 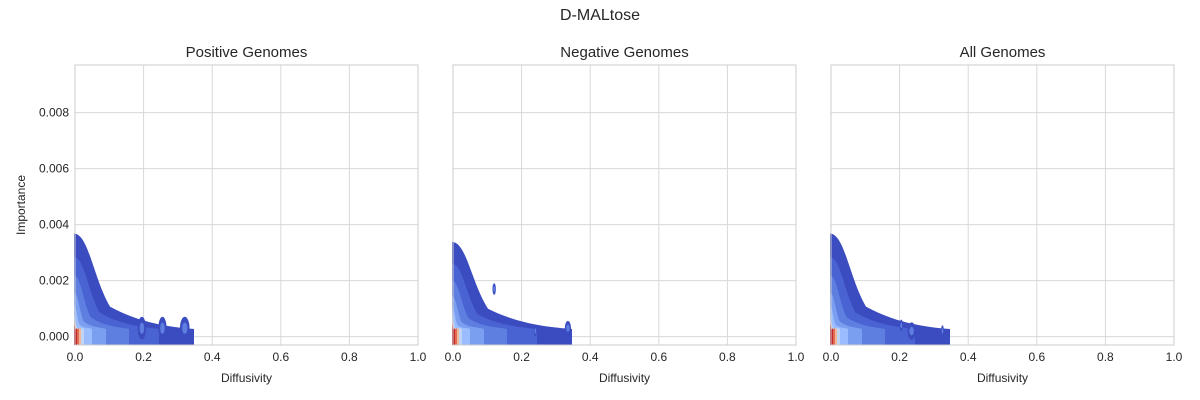 What do you see at coordinates (54, 169) in the screenshot?
I see `y-tick-label: 0.006` at bounding box center [54, 169].